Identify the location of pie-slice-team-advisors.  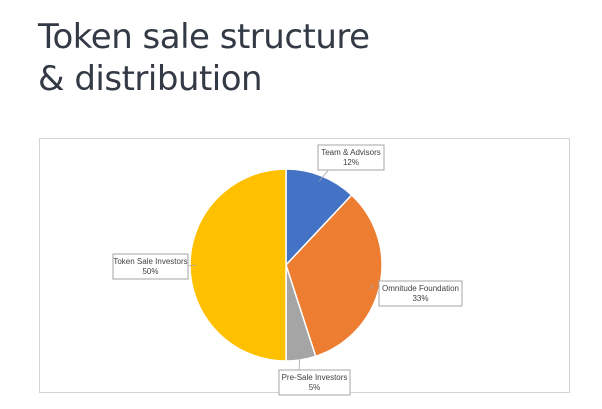
(319, 217).